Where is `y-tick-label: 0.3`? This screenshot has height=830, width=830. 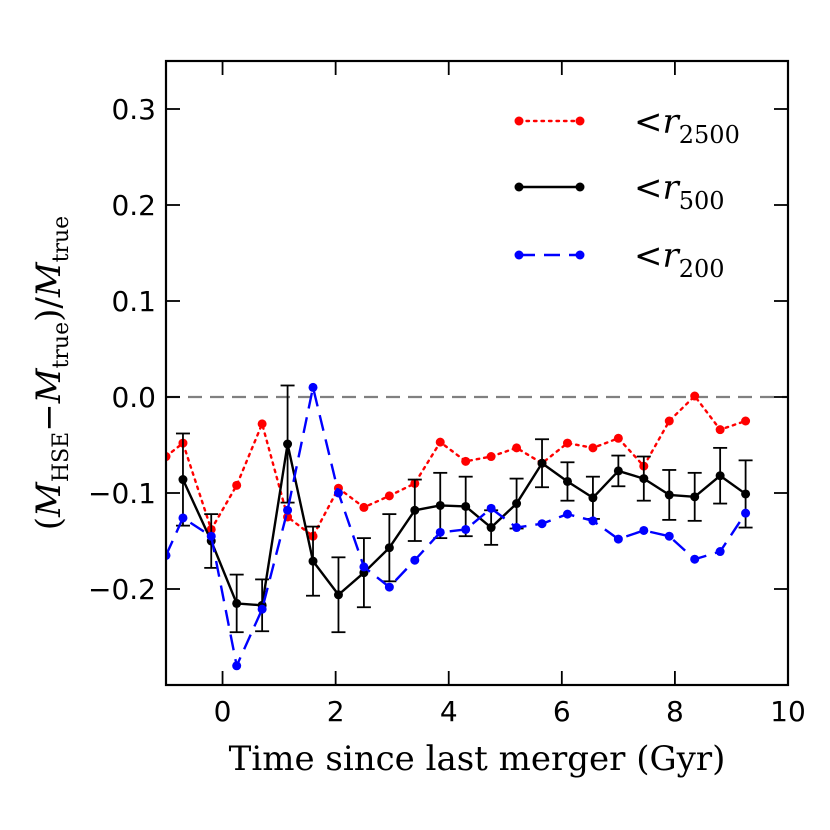 y-tick-label: 0.3 is located at coordinates (133, 109).